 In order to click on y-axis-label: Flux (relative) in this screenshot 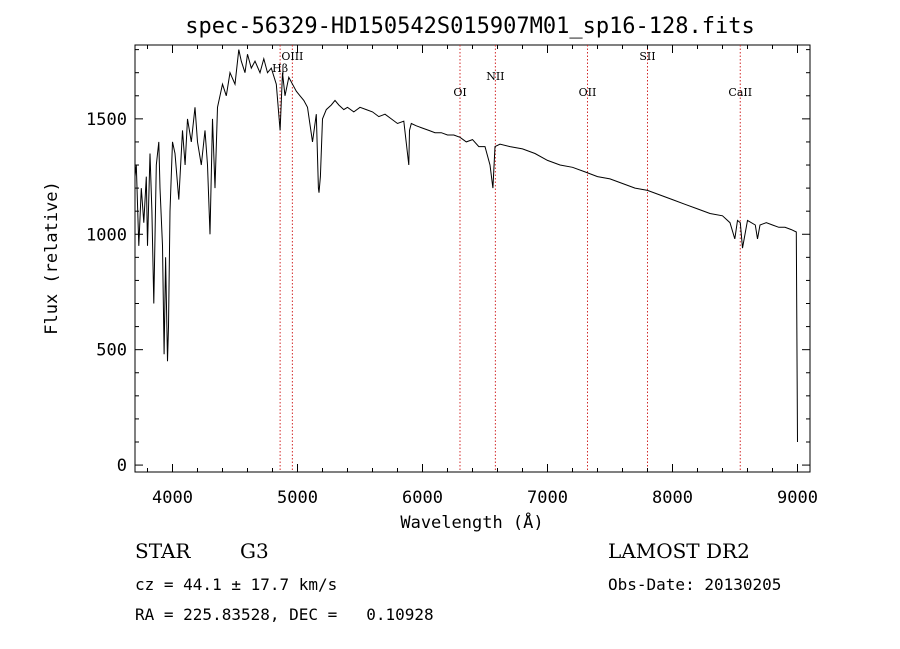, I will do `click(52, 258)`.